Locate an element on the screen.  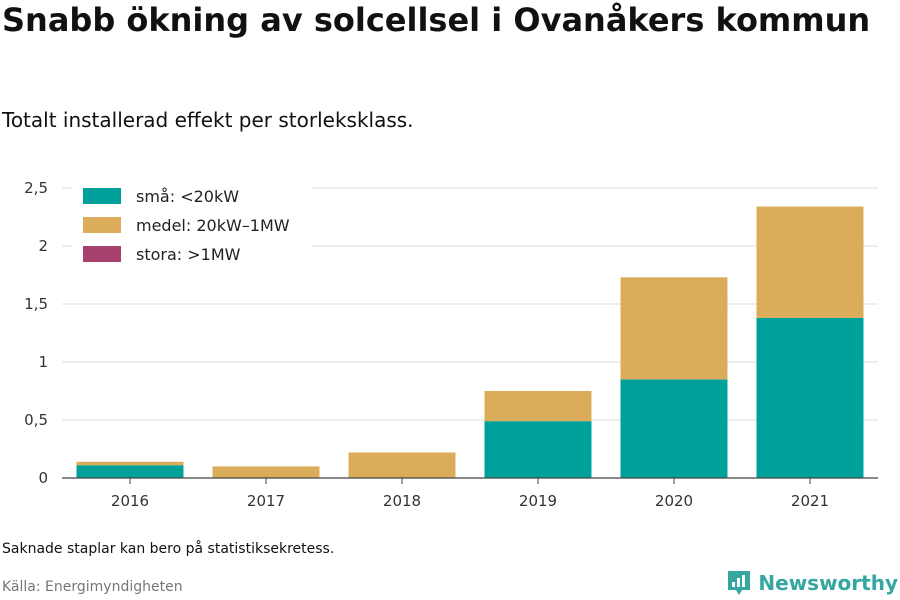
y-tick-label: 1,5 is located at coordinates (36, 304).